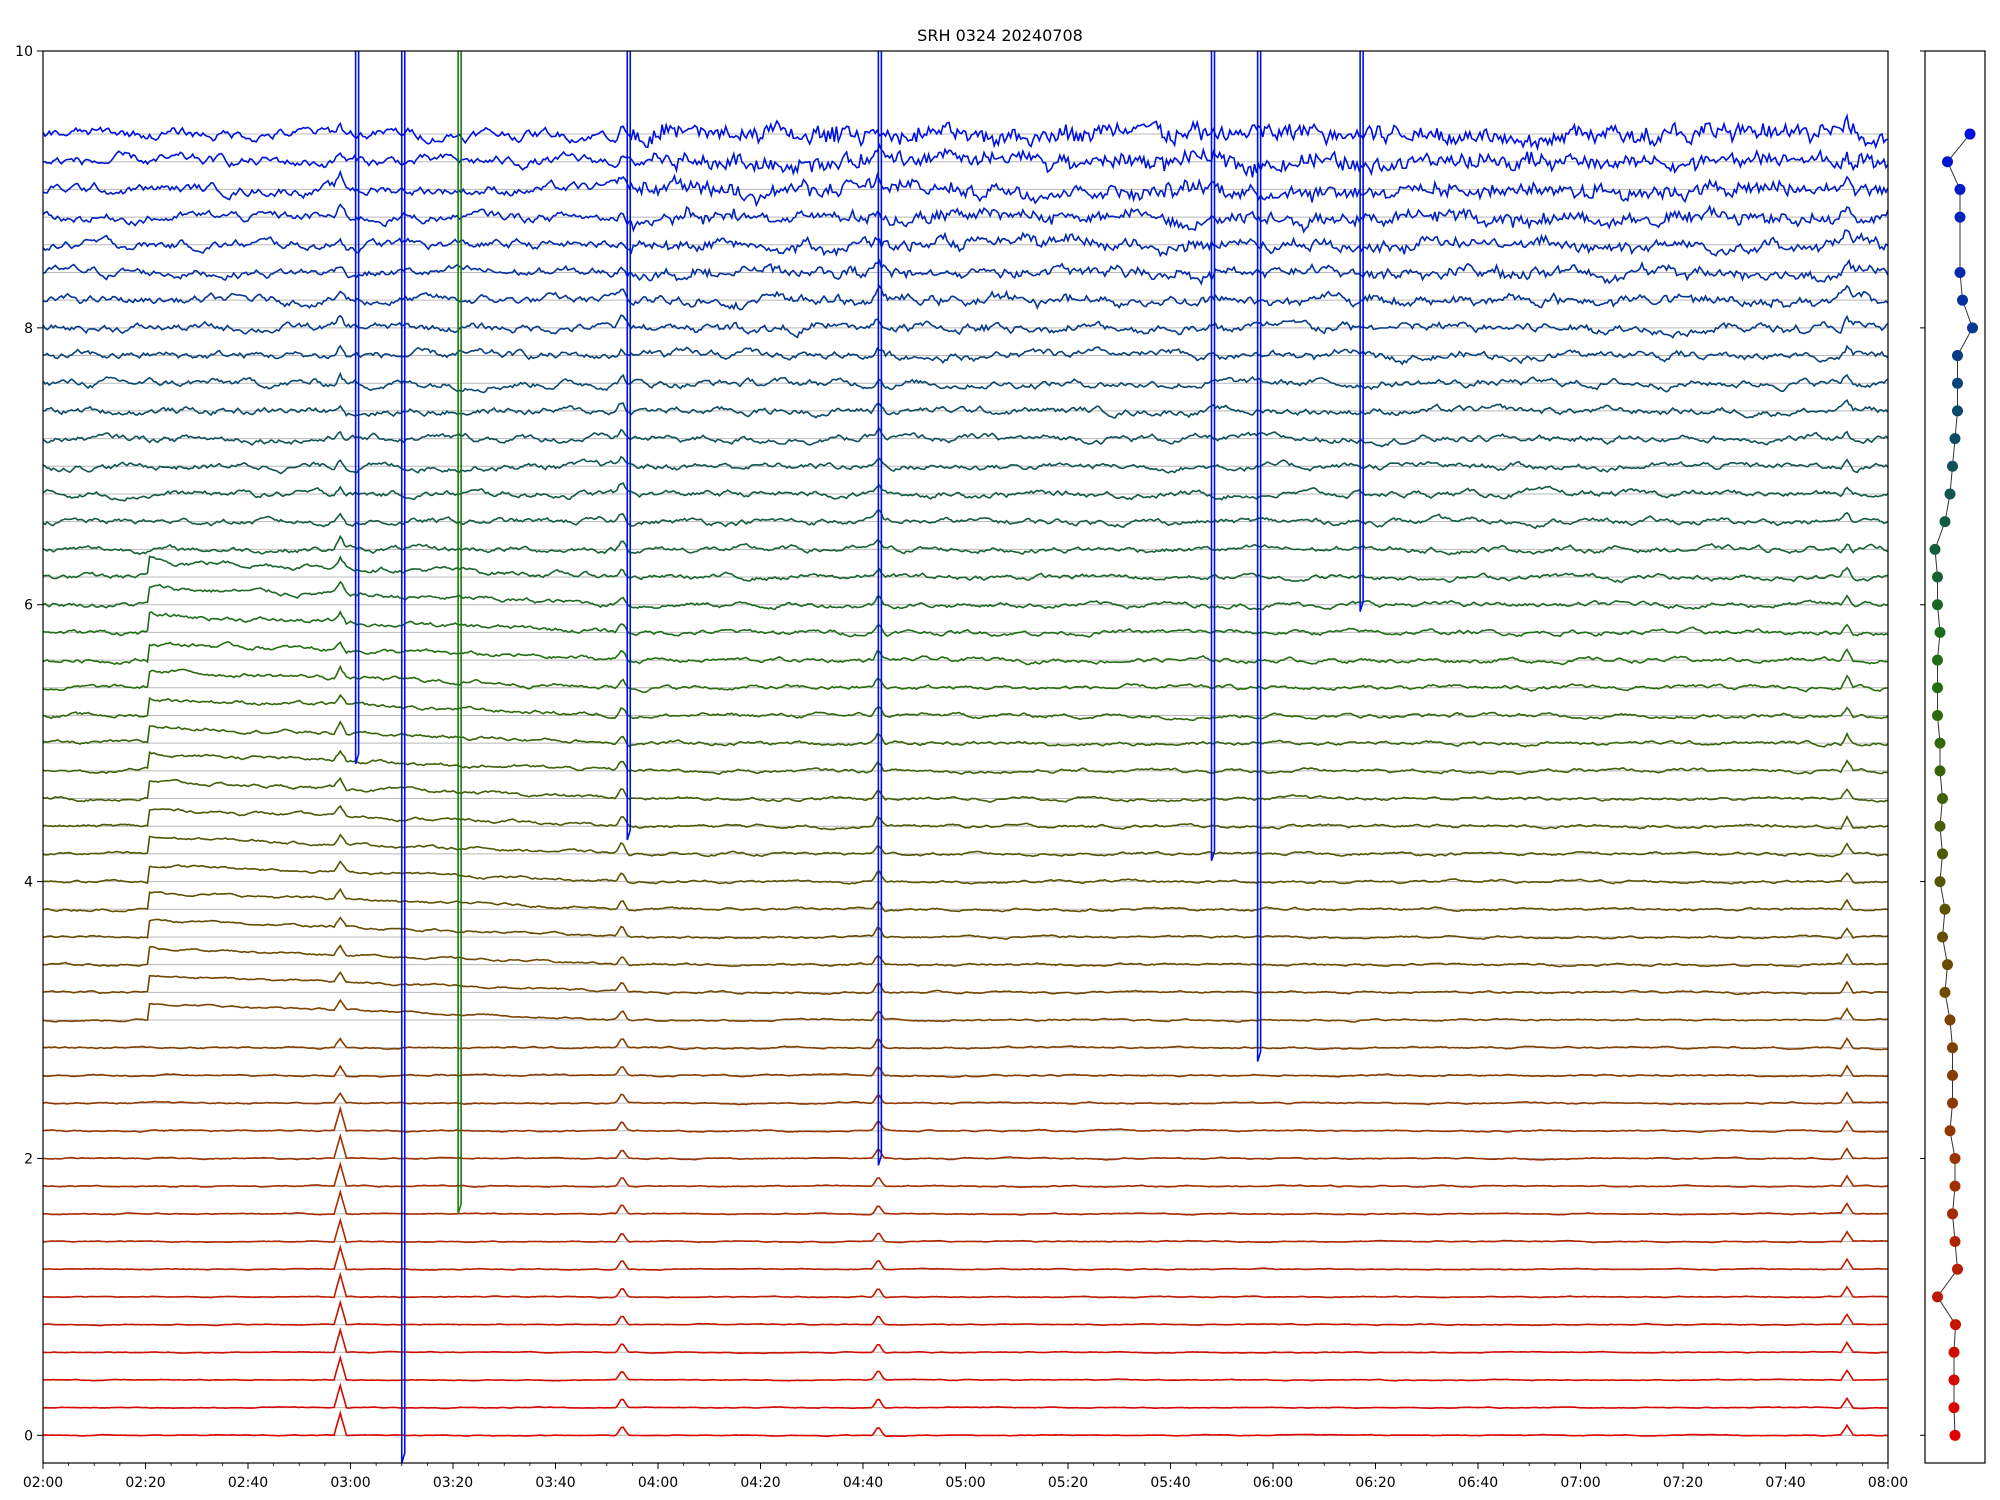  I want to click on x-tick-label: 06:00, so click(1273, 1483).